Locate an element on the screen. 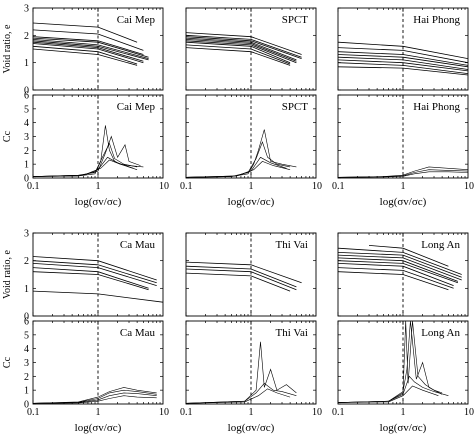 This screenshot has width=474, height=437. panel-4: 0.1 1 10 log(σv/σc) SPCT is located at coordinates (251, 151).